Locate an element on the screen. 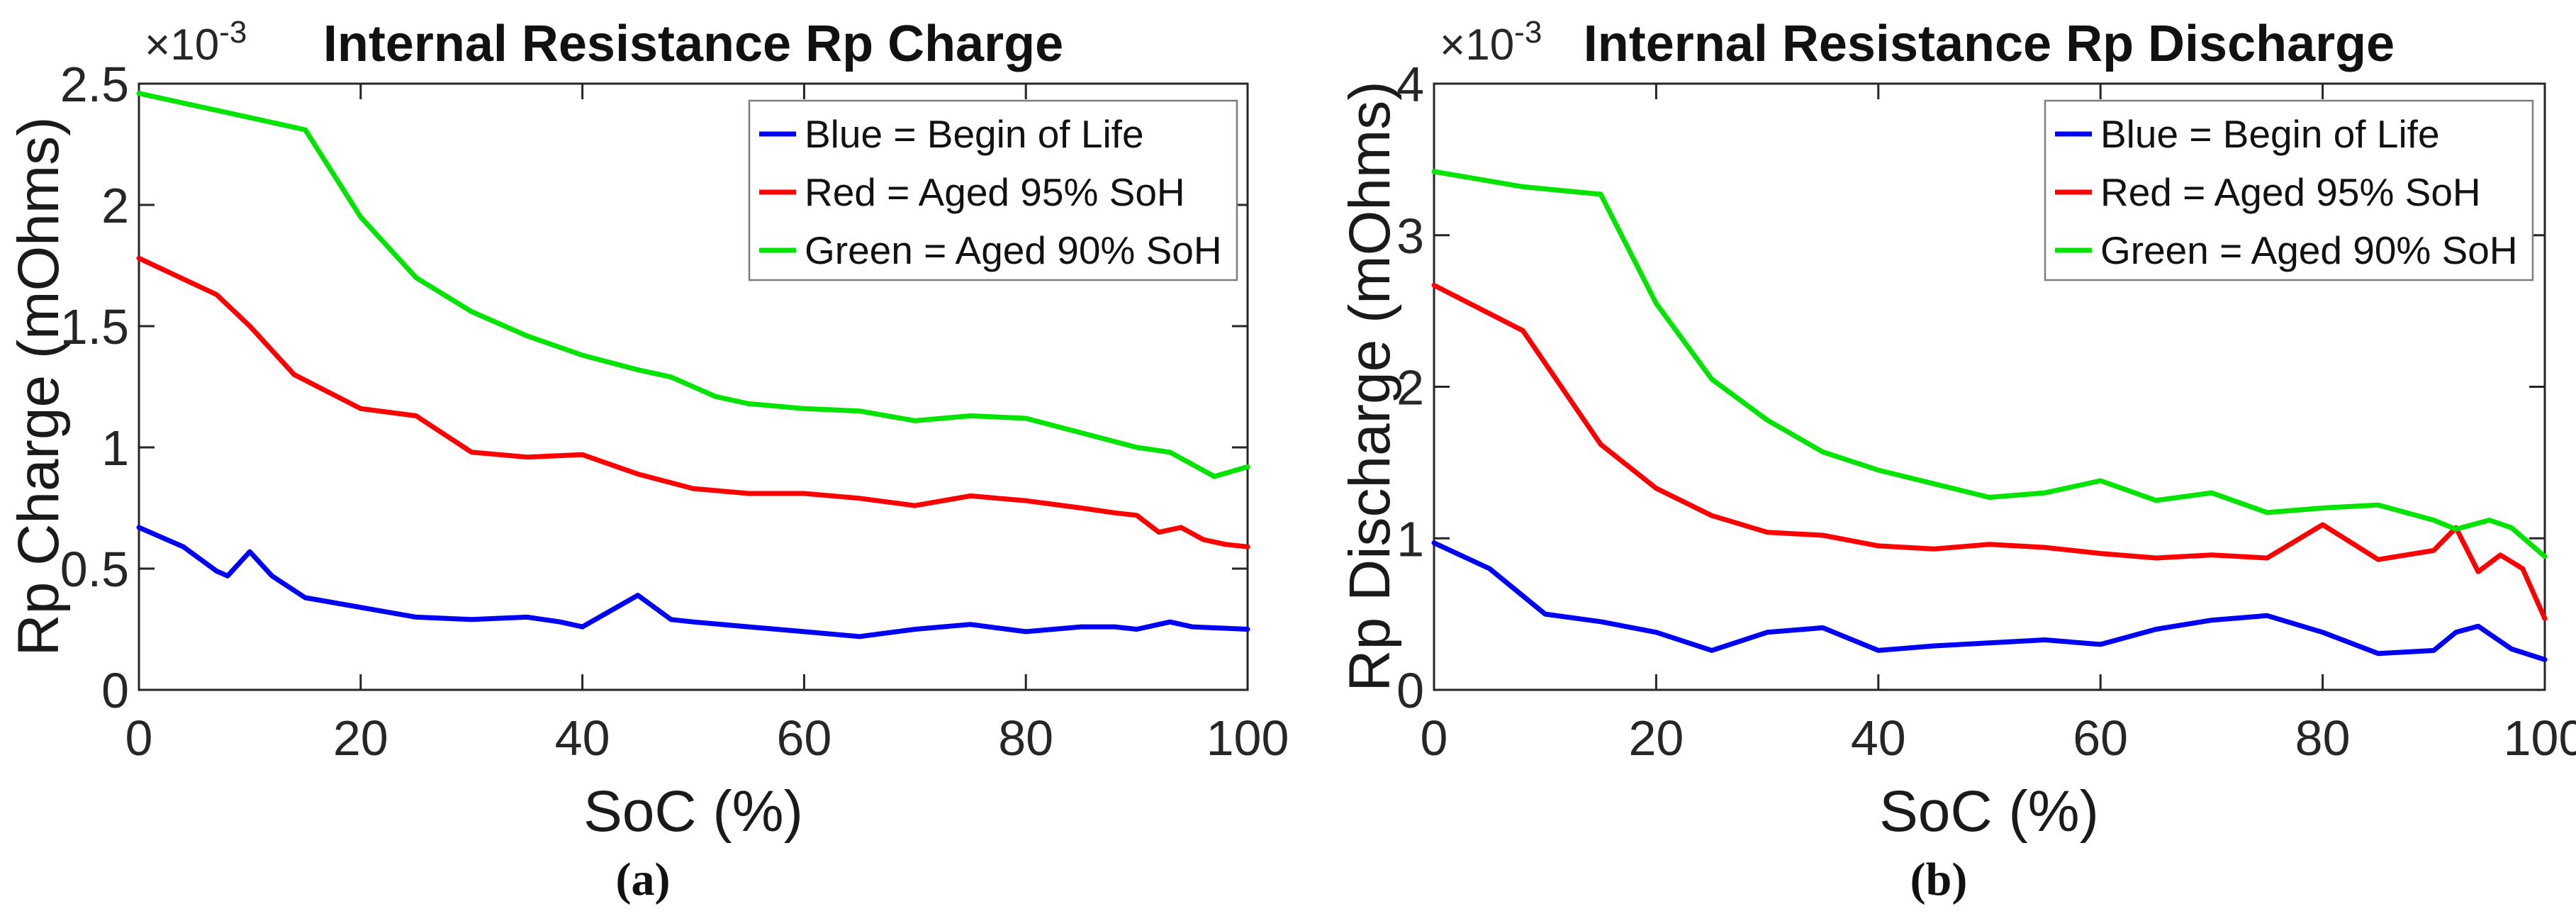  y-axis-label: Rp Charge (mOhms) is located at coordinates (39, 387).